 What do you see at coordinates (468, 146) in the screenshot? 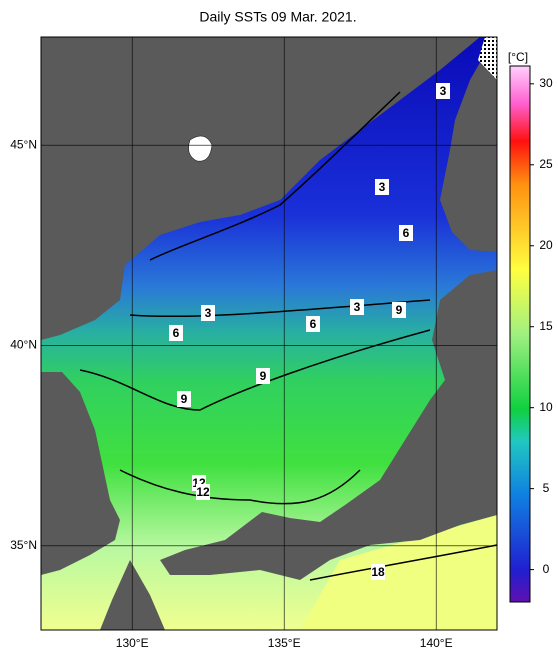
I see `land-hokkaido` at bounding box center [468, 146].